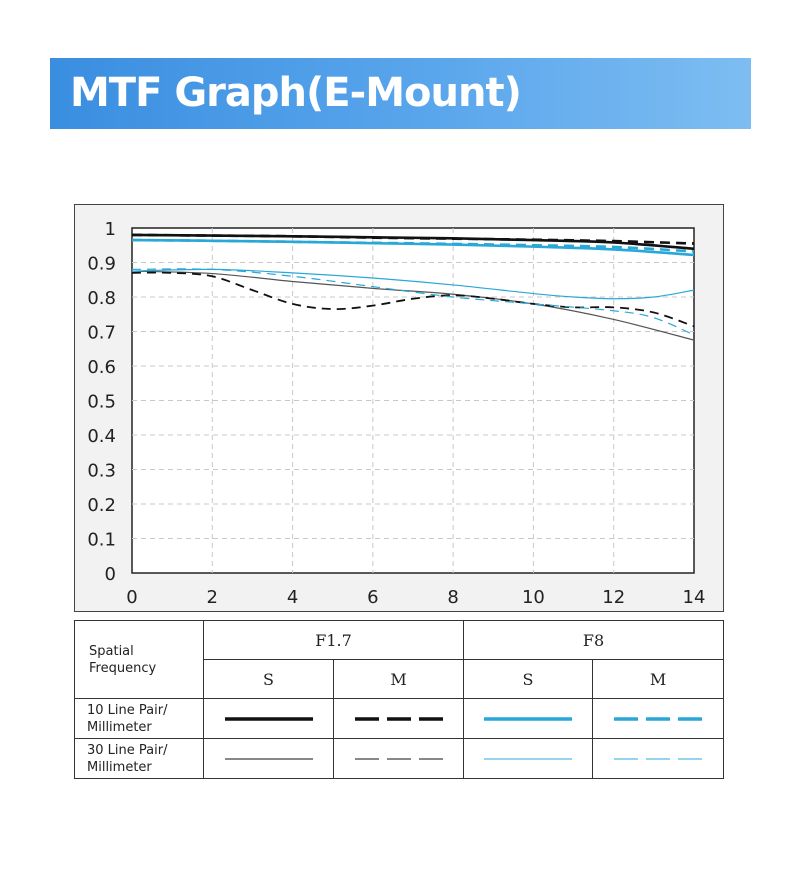 The height and width of the screenshot is (890, 800). Describe the element at coordinates (119, 767) in the screenshot. I see `legend-row-30lp-line2: Millimeter` at that location.